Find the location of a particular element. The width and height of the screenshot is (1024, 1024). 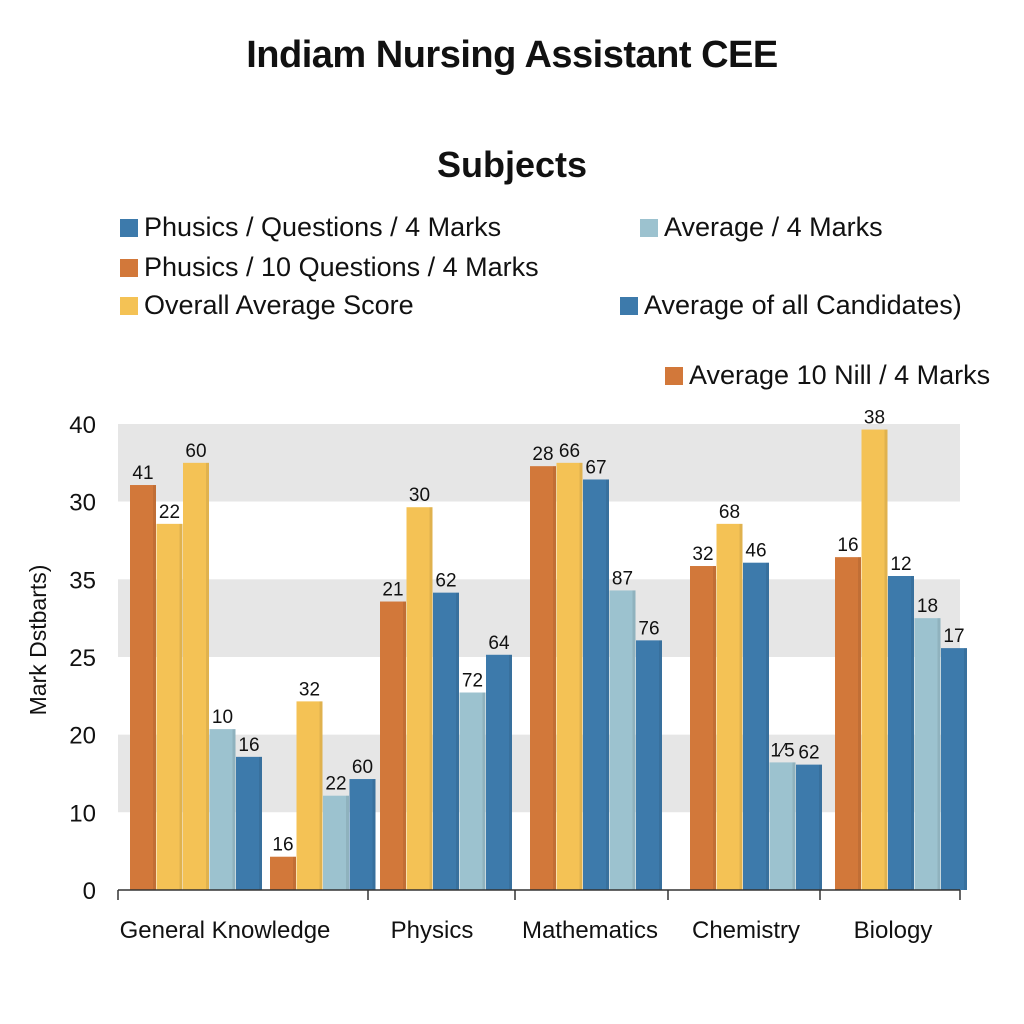

bar-value-label: 30 is located at coordinates (419, 495).